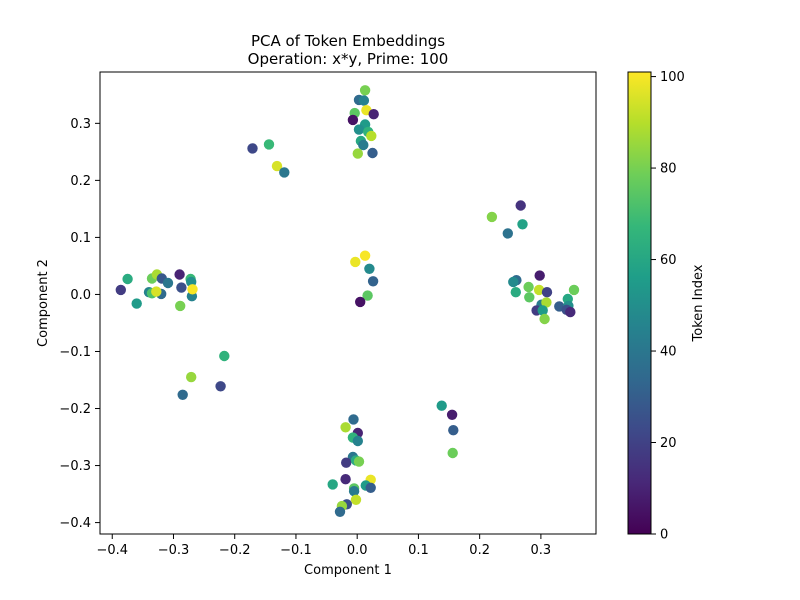 This screenshot has height=600, width=800. Describe the element at coordinates (80, 181) in the screenshot. I see `y-tick-label: 0.2` at that location.